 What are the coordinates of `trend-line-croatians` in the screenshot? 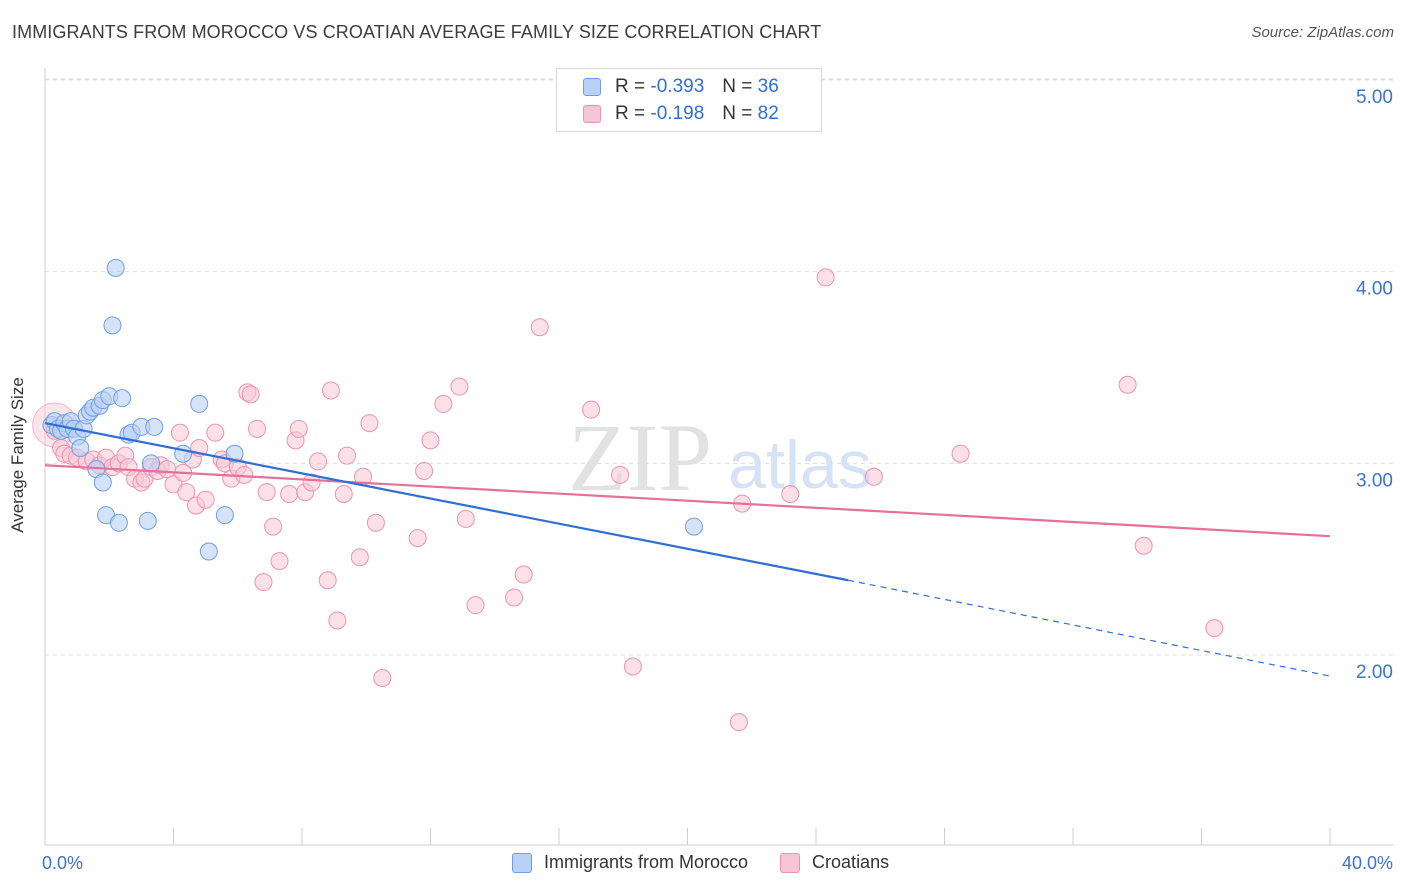 It's located at (687, 501).